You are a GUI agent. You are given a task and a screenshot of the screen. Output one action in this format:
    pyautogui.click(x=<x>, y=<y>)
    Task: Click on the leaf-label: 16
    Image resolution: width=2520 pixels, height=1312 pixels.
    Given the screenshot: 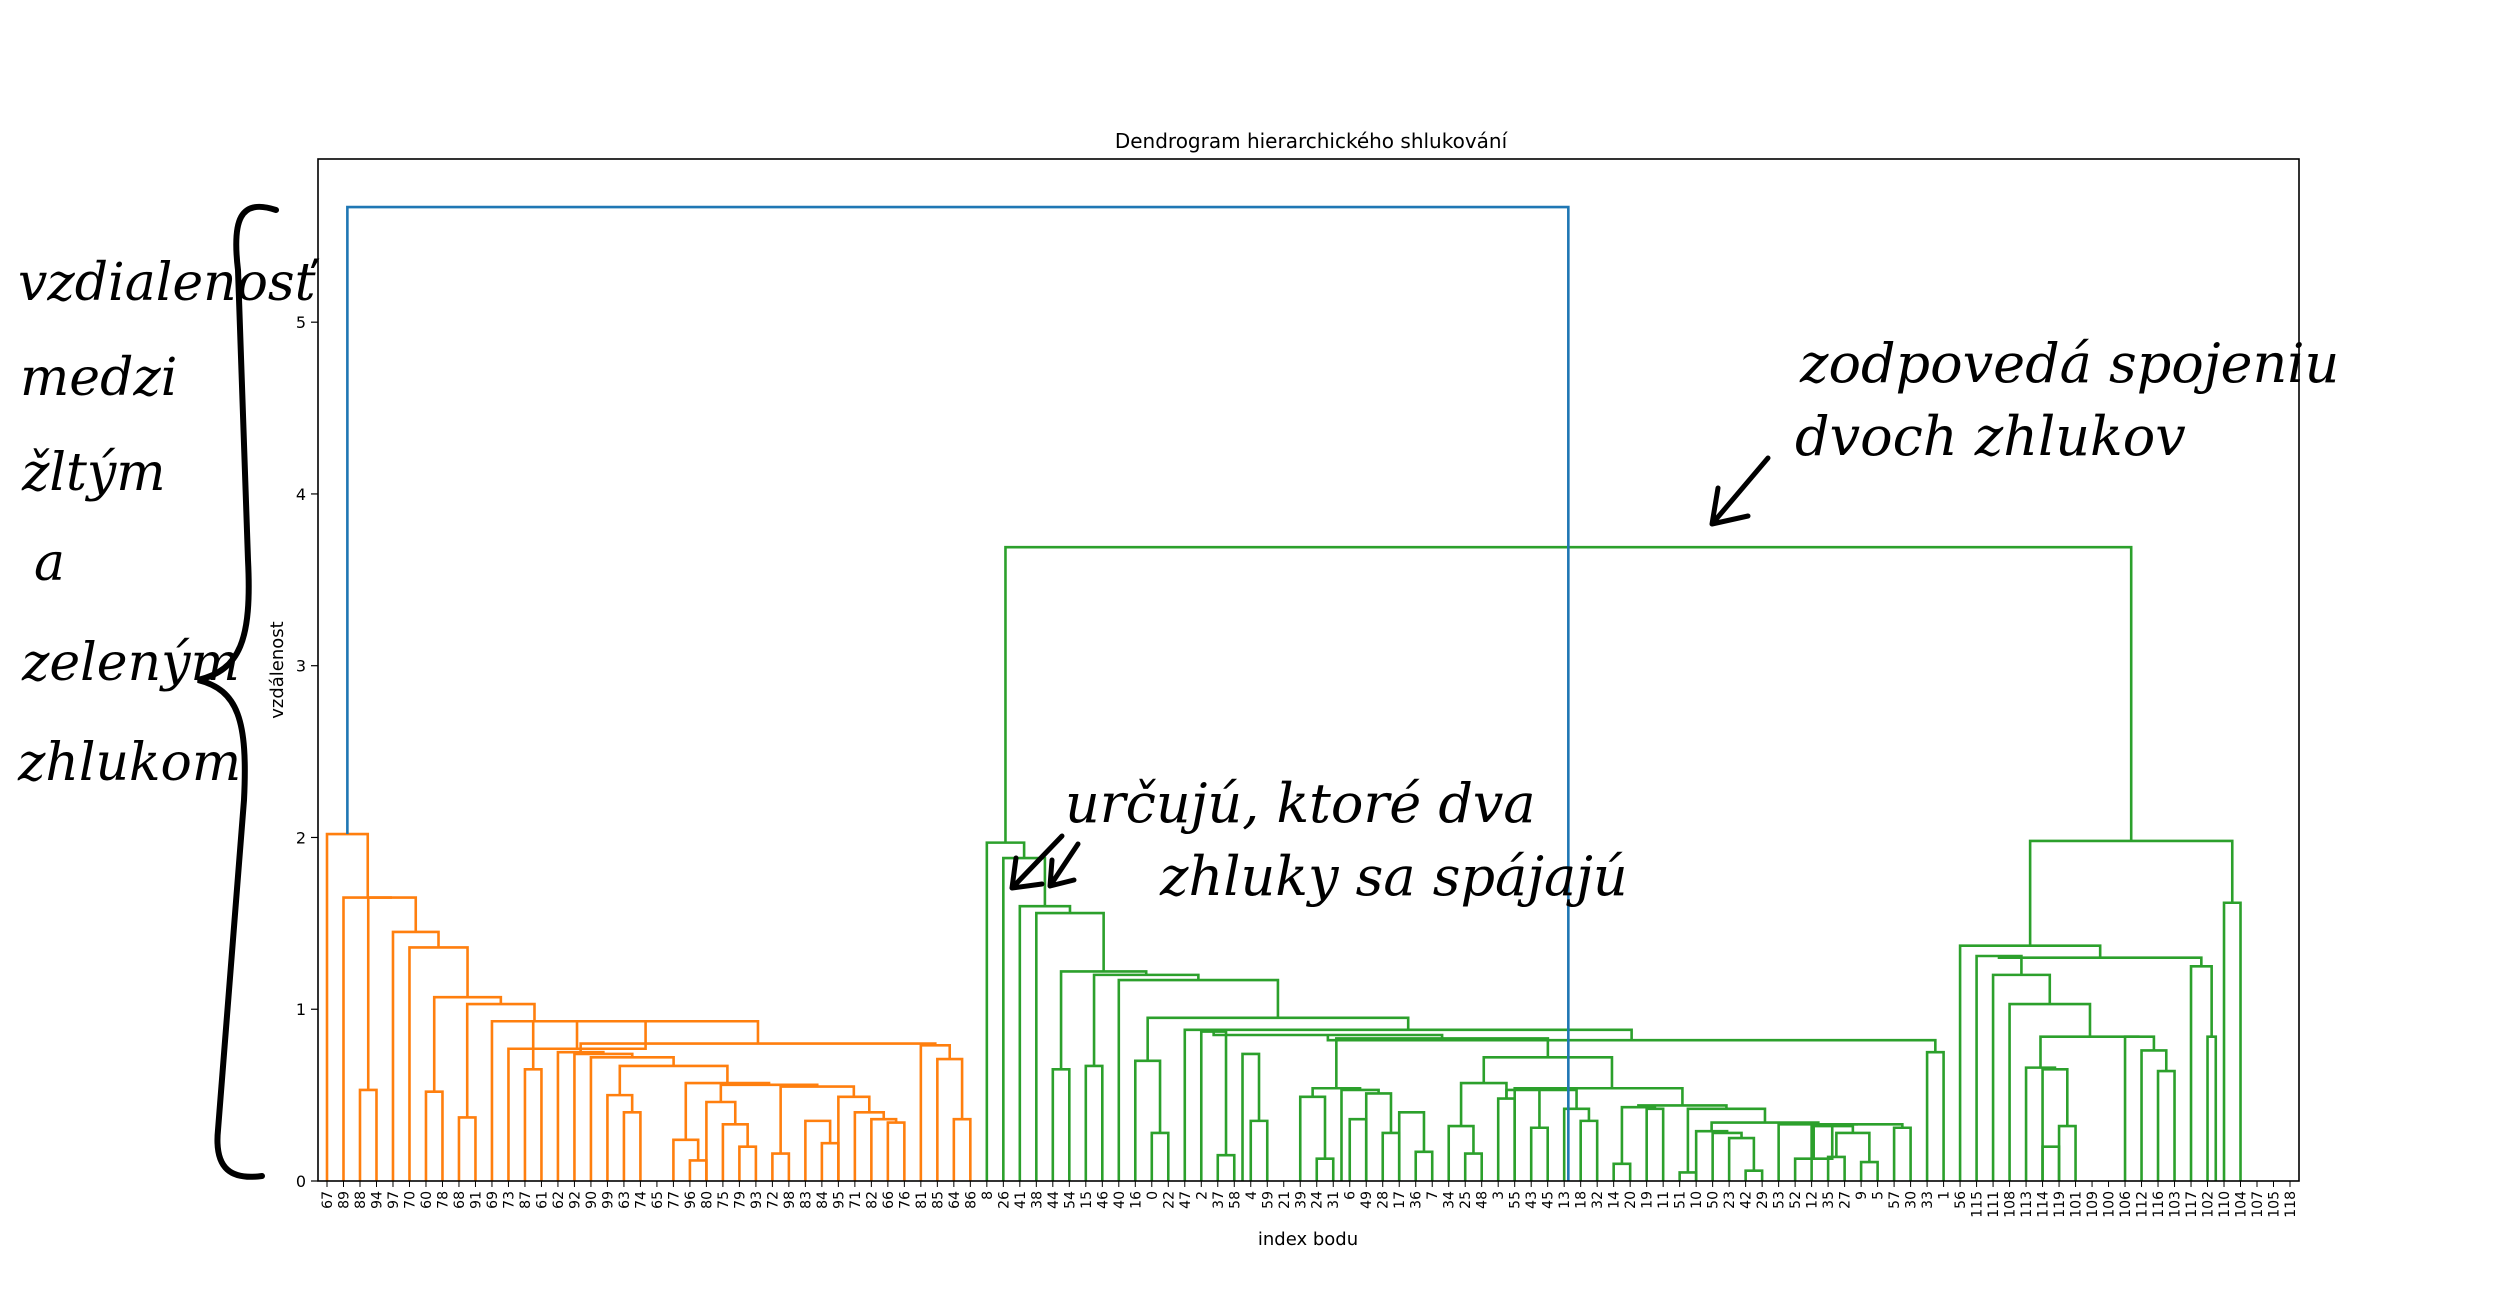 What is the action you would take?
    pyautogui.click(x=1136, y=1200)
    